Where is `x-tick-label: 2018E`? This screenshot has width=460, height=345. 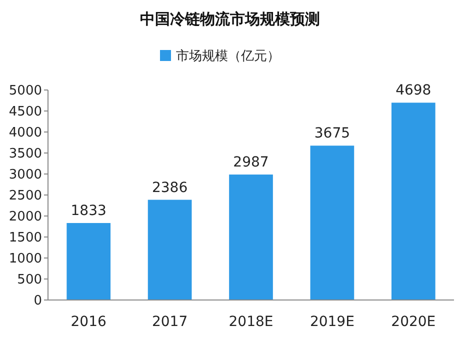
x-tick-label: 2018E is located at coordinates (251, 322).